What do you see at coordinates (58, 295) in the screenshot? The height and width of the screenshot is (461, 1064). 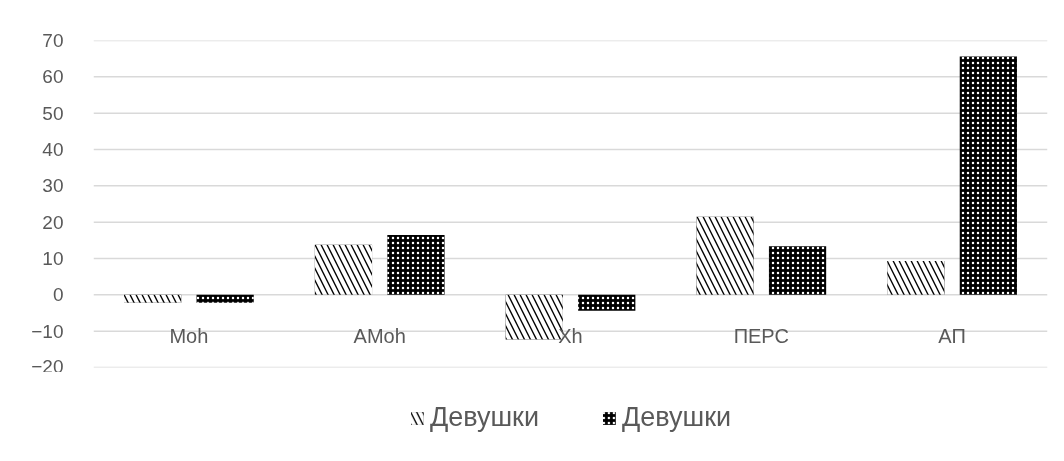 I see `y-tick-label: 0` at bounding box center [58, 295].